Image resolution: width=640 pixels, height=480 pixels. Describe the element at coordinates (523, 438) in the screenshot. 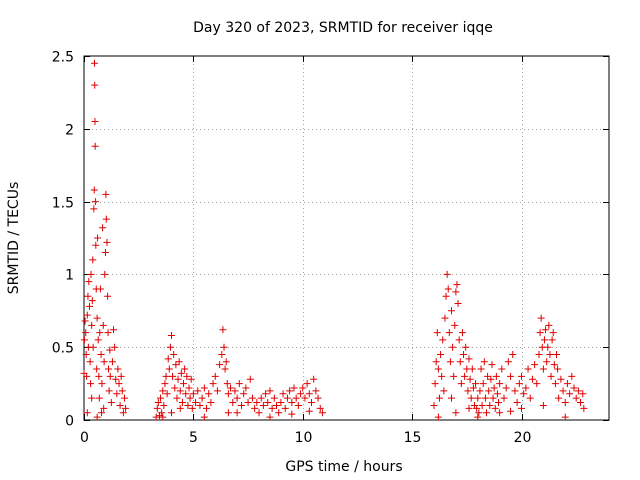

I see `x-tick-label: 20` at that location.